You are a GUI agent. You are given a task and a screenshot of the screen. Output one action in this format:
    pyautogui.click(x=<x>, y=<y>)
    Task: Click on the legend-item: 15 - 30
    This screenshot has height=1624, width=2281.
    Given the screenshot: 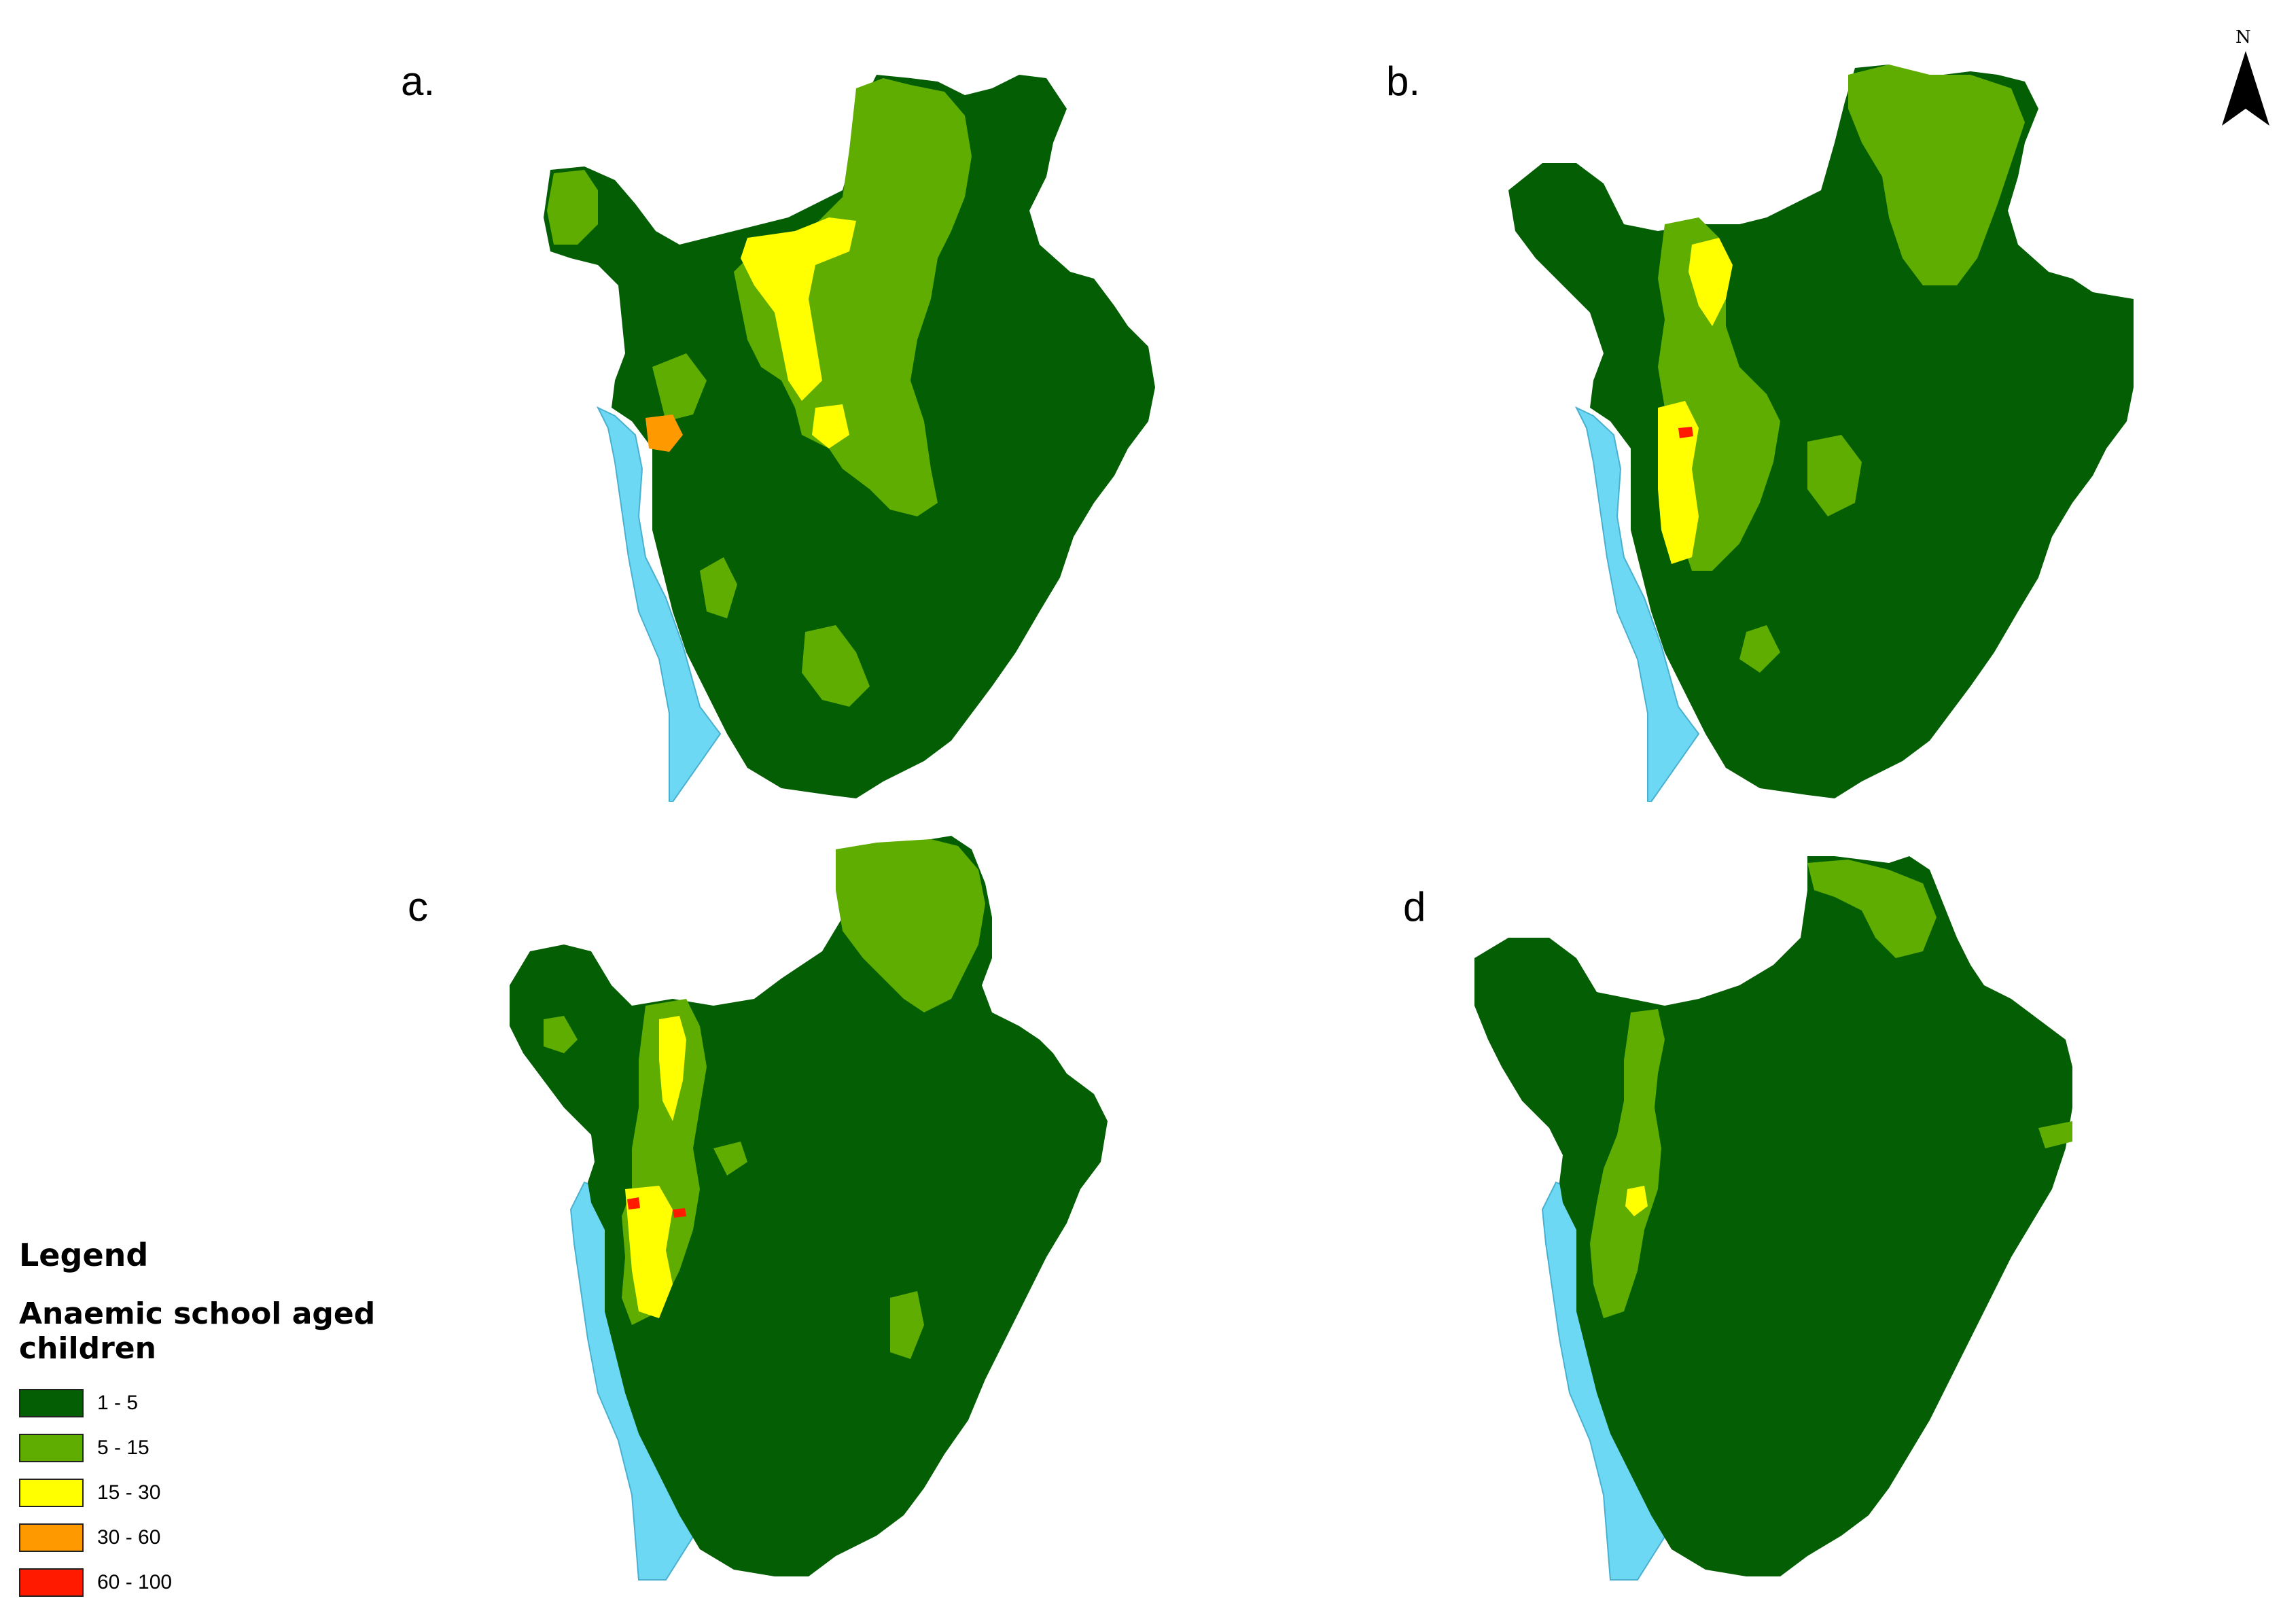 What is the action you would take?
    pyautogui.click(x=263, y=1493)
    